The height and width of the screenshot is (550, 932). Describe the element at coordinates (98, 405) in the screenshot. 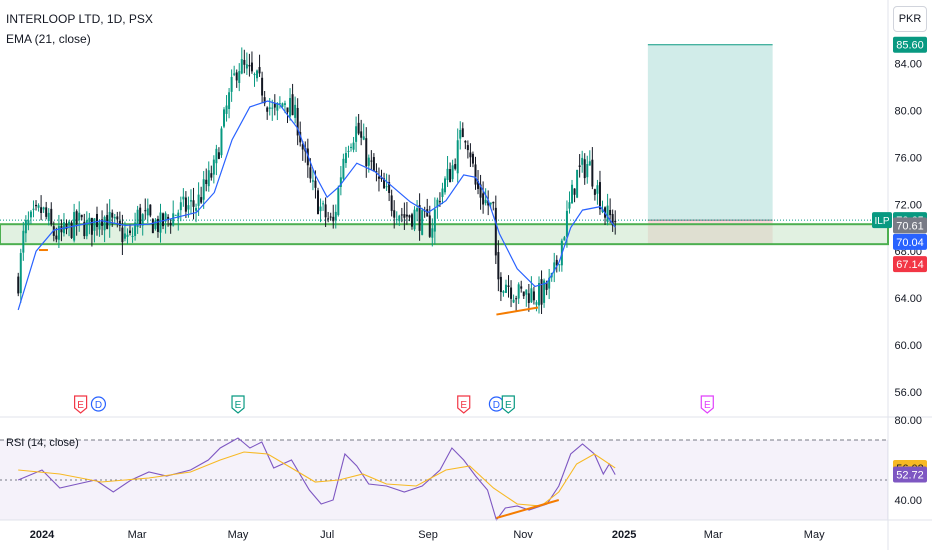

I see `event-marker-label: D` at that location.